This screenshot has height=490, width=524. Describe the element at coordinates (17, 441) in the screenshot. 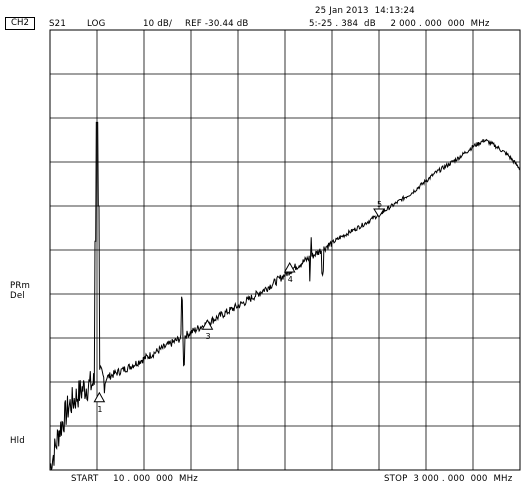

I see `side-label-hld: Hld` at that location.